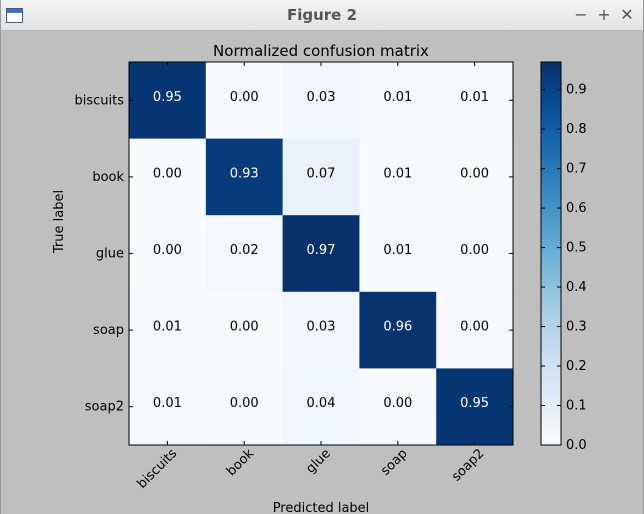 The height and width of the screenshot is (514, 644). What do you see at coordinates (576, 248) in the screenshot?
I see `colorbar-tick-label: 0.5` at bounding box center [576, 248].